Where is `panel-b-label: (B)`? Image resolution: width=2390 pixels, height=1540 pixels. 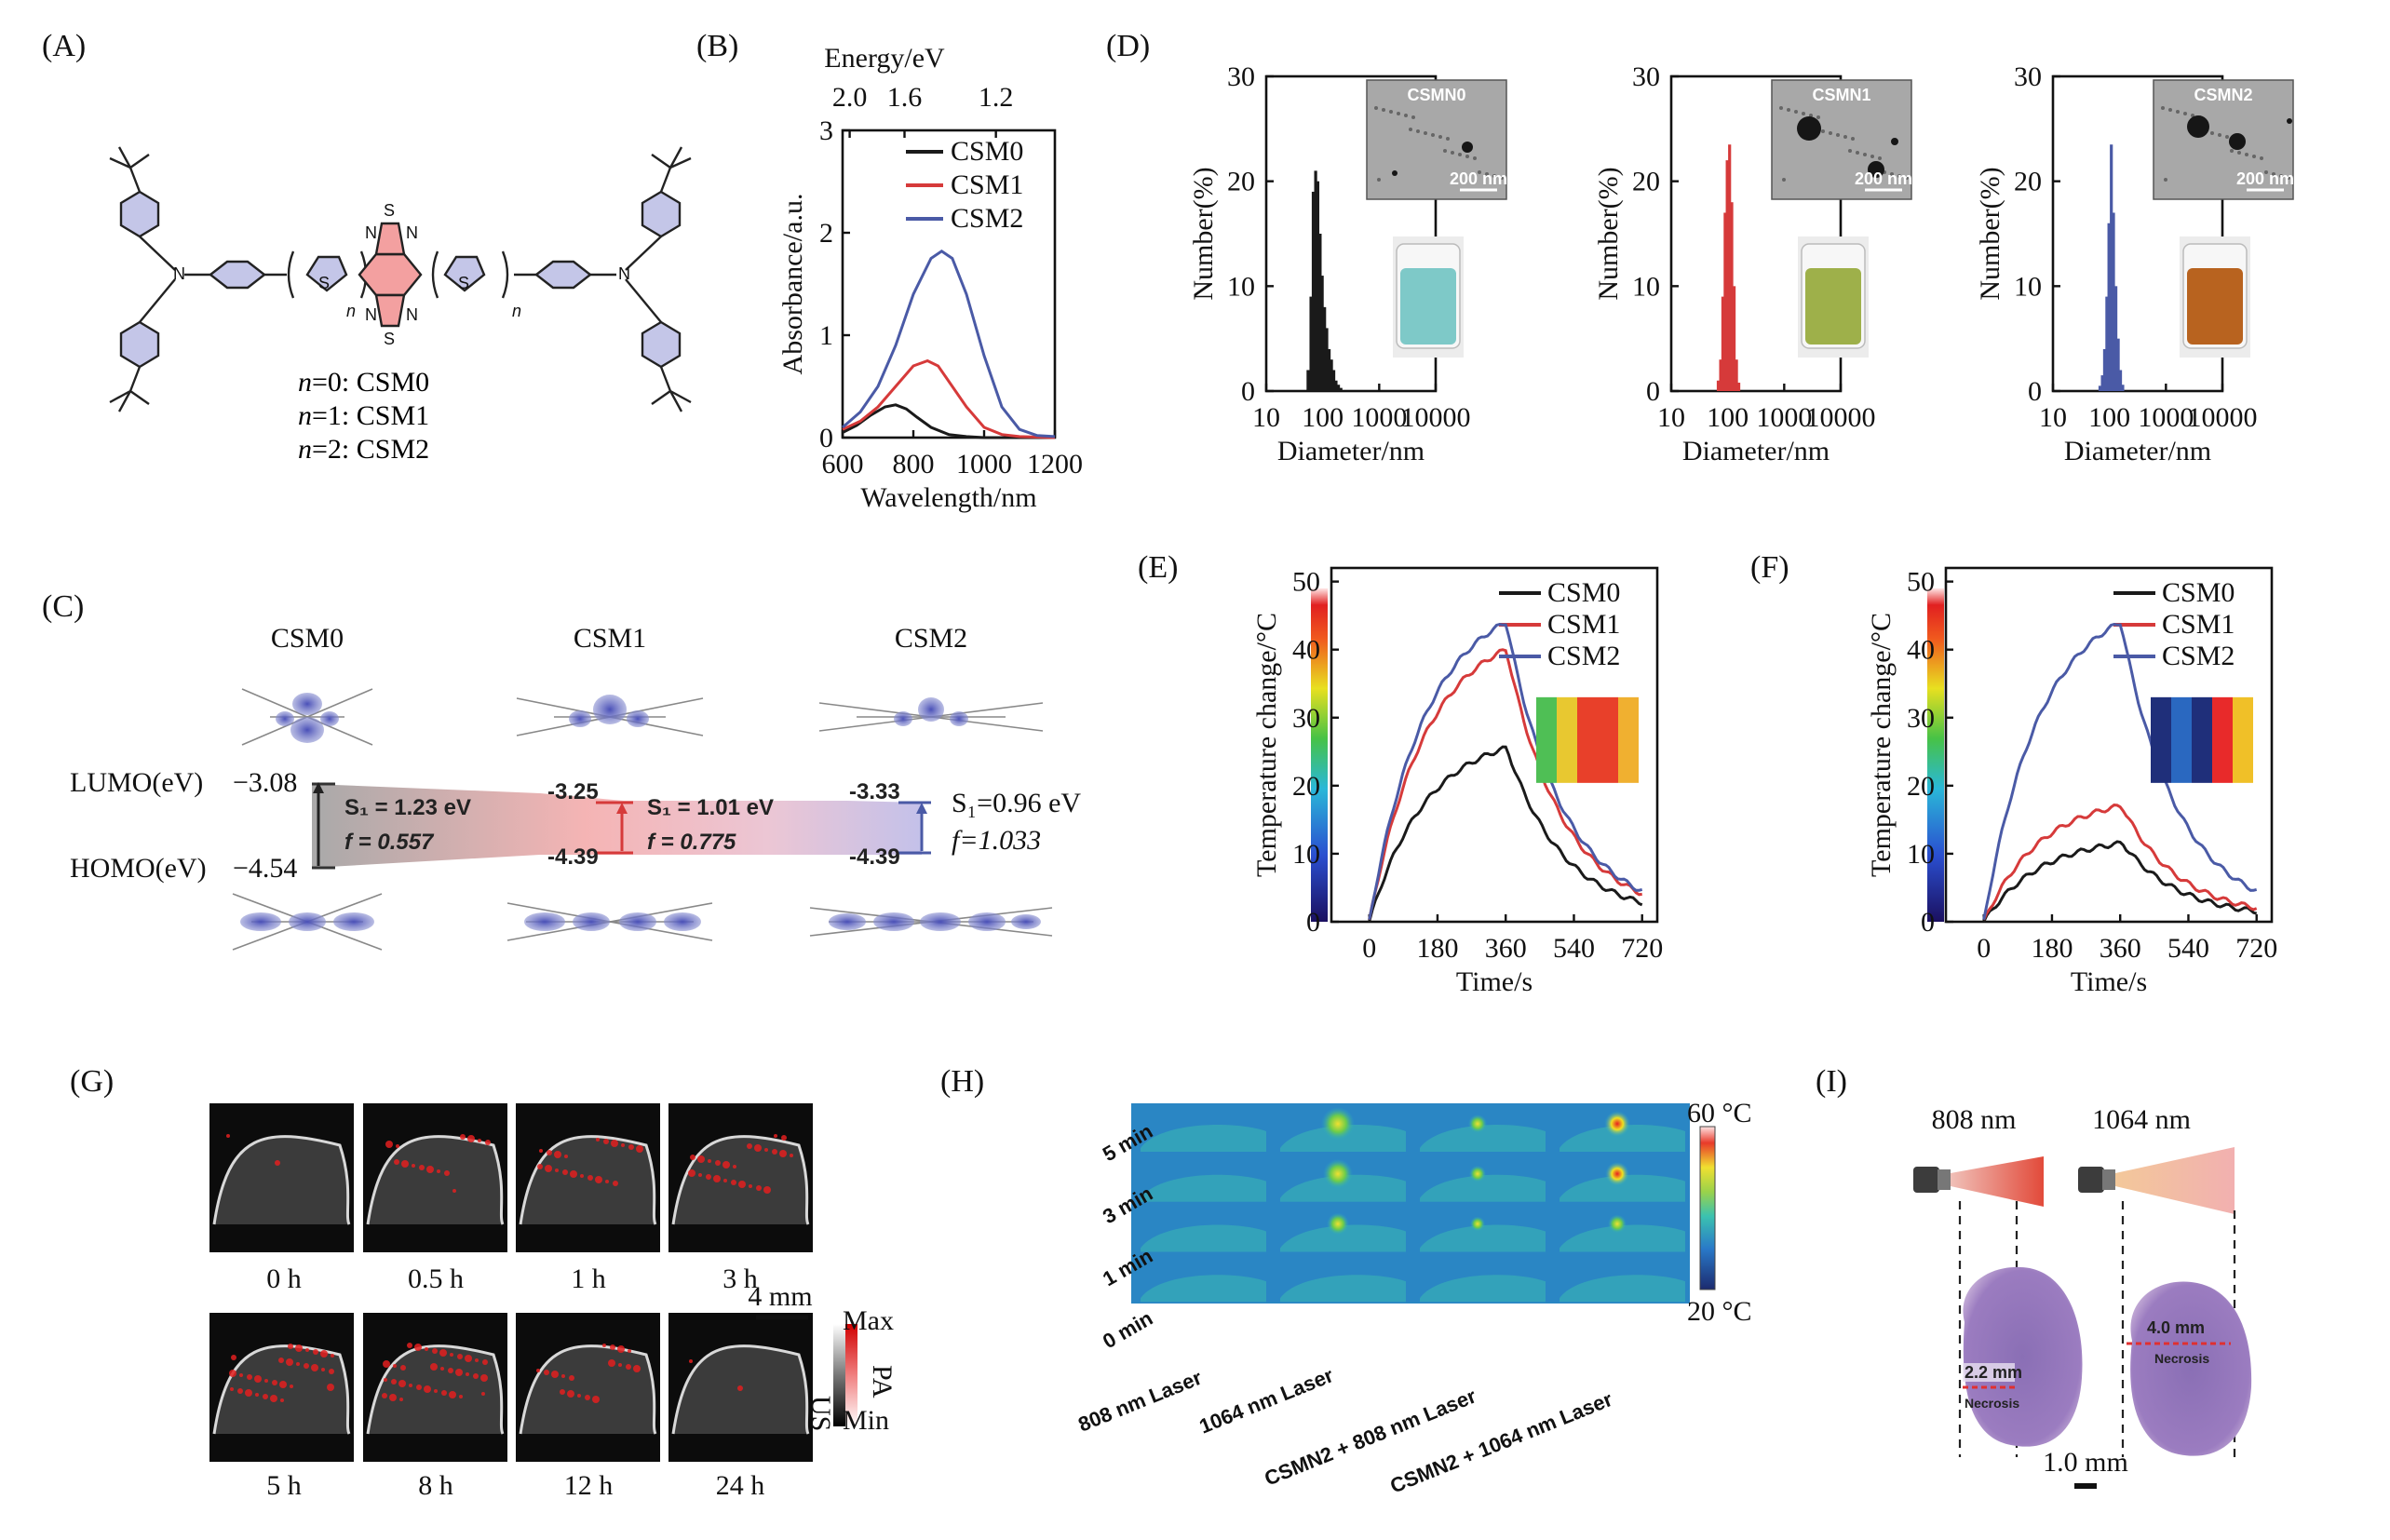
panel-b-label: (B) is located at coordinates (717, 46).